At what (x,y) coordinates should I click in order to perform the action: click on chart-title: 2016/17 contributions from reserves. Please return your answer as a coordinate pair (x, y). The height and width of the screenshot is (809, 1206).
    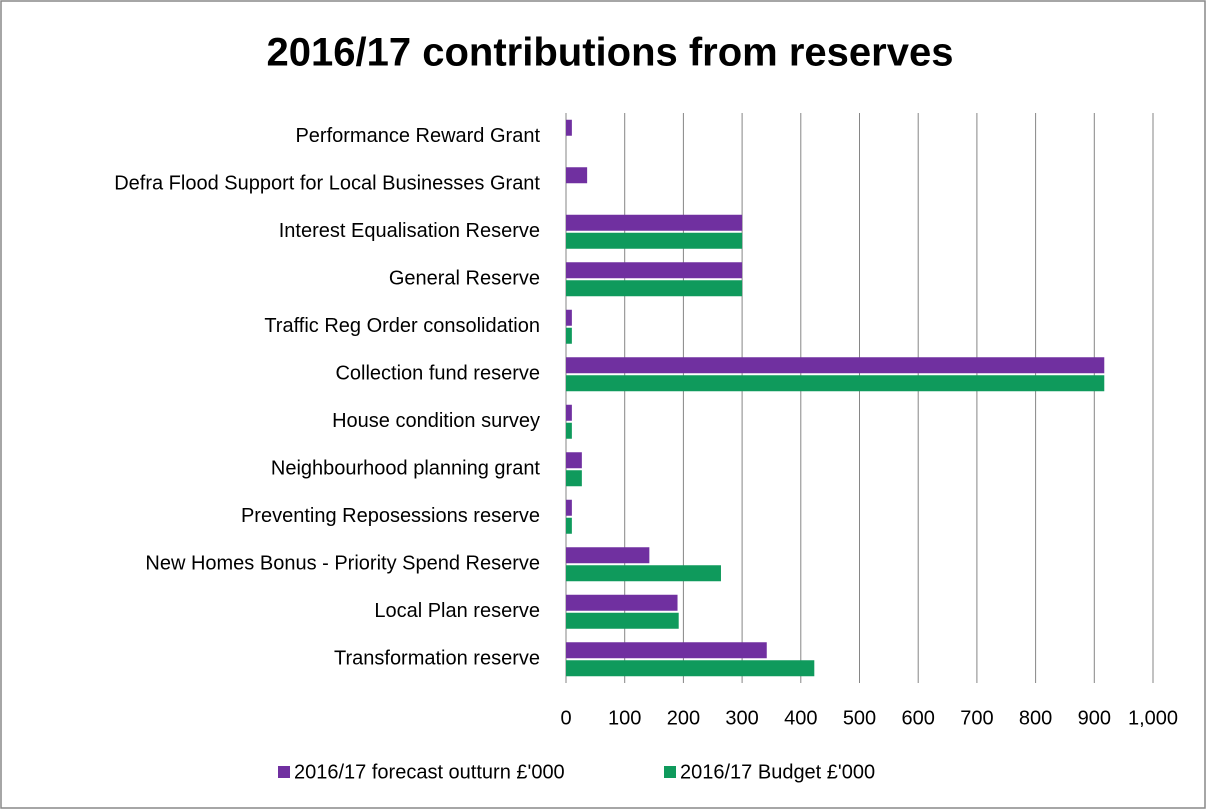
    Looking at the image, I should click on (610, 53).